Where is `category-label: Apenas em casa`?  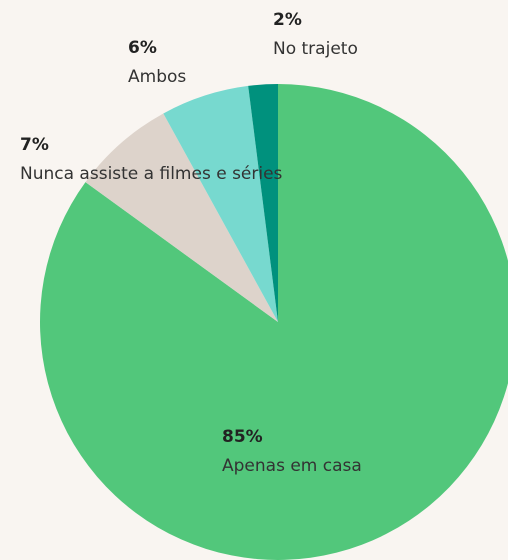
category-label: Apenas em casa is located at coordinates (292, 466).